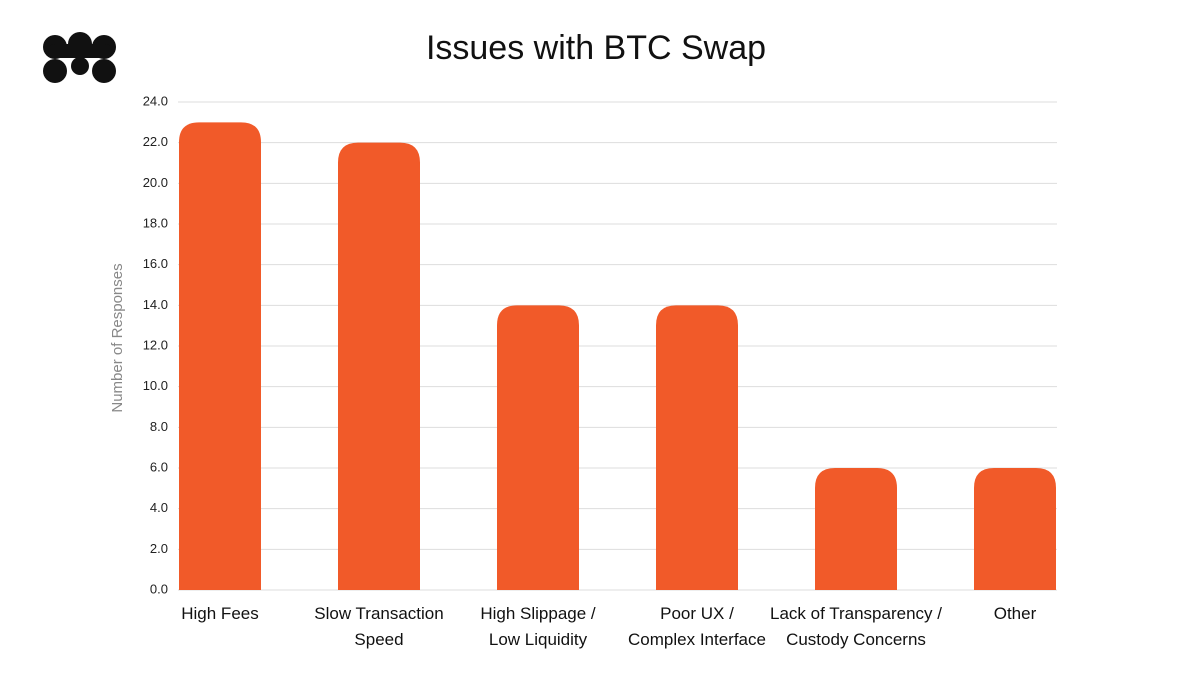 This screenshot has width=1200, height=675. What do you see at coordinates (159, 466) in the screenshot?
I see `y-tick-label: 6.0` at bounding box center [159, 466].